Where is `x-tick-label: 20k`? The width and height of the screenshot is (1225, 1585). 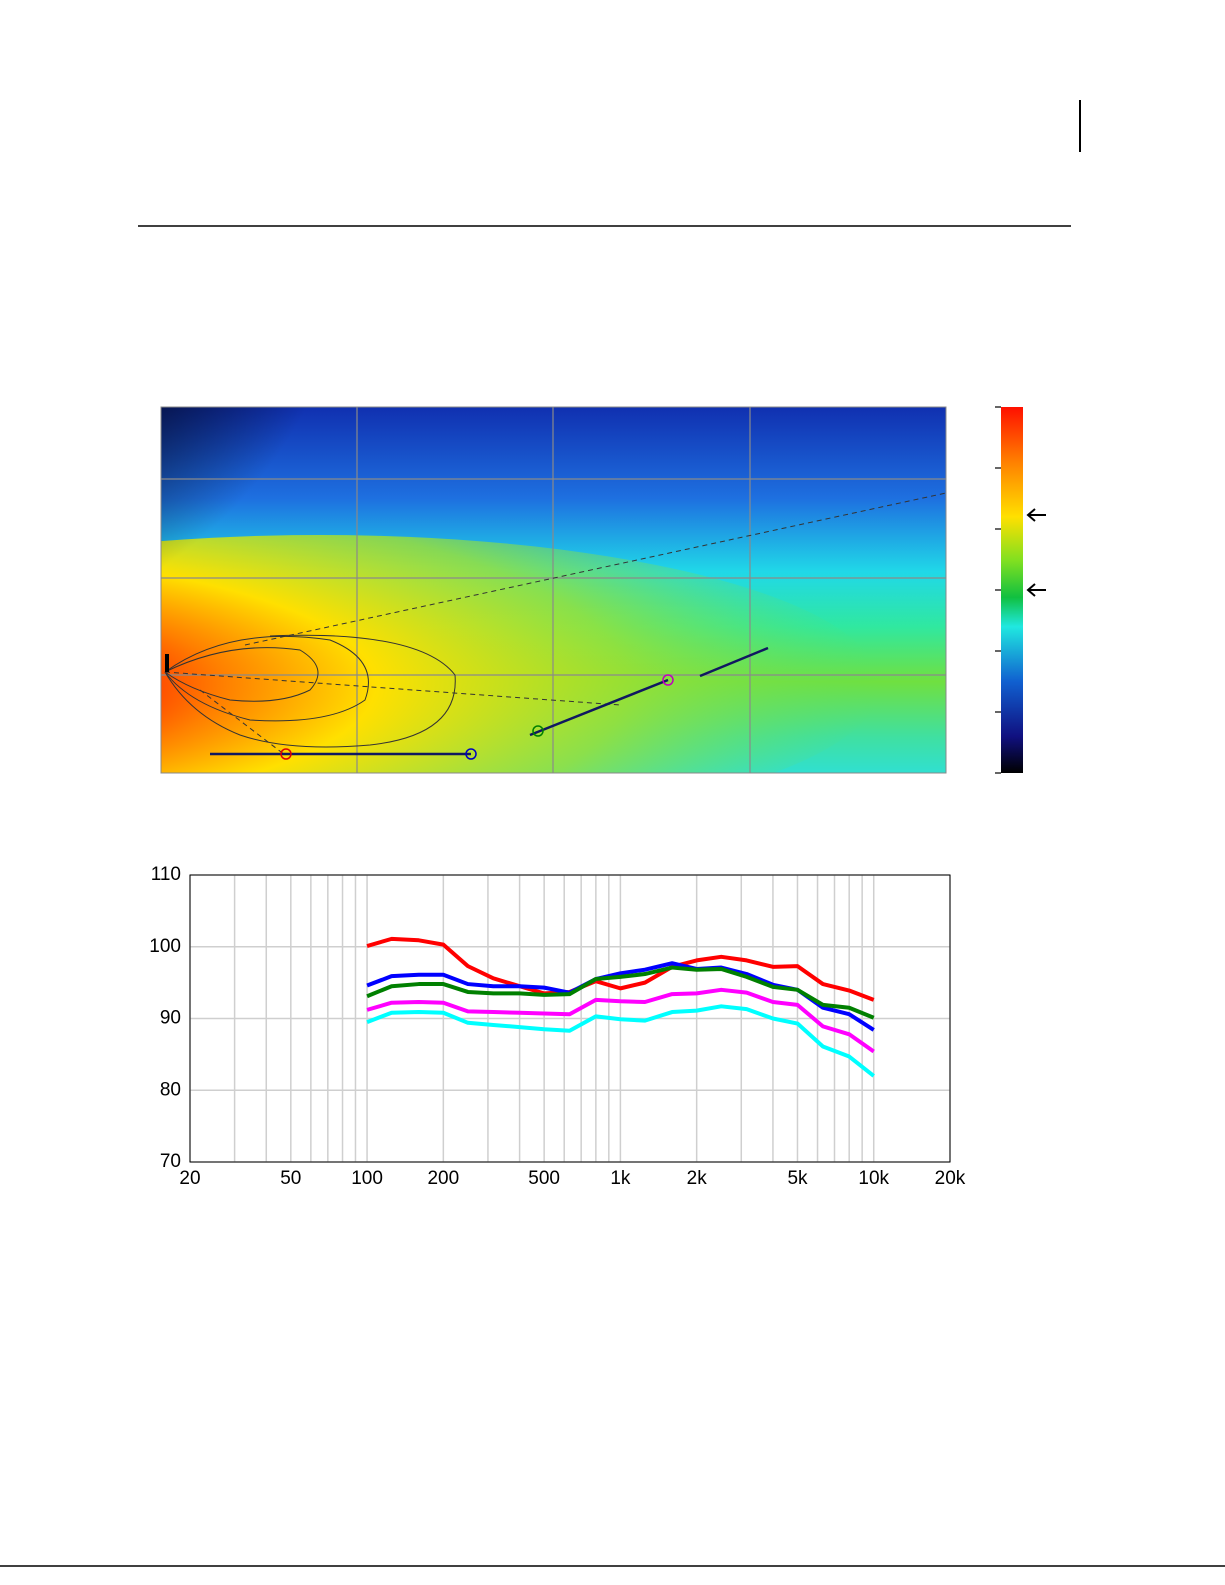
x-tick-label: 20k is located at coordinates (950, 1178).